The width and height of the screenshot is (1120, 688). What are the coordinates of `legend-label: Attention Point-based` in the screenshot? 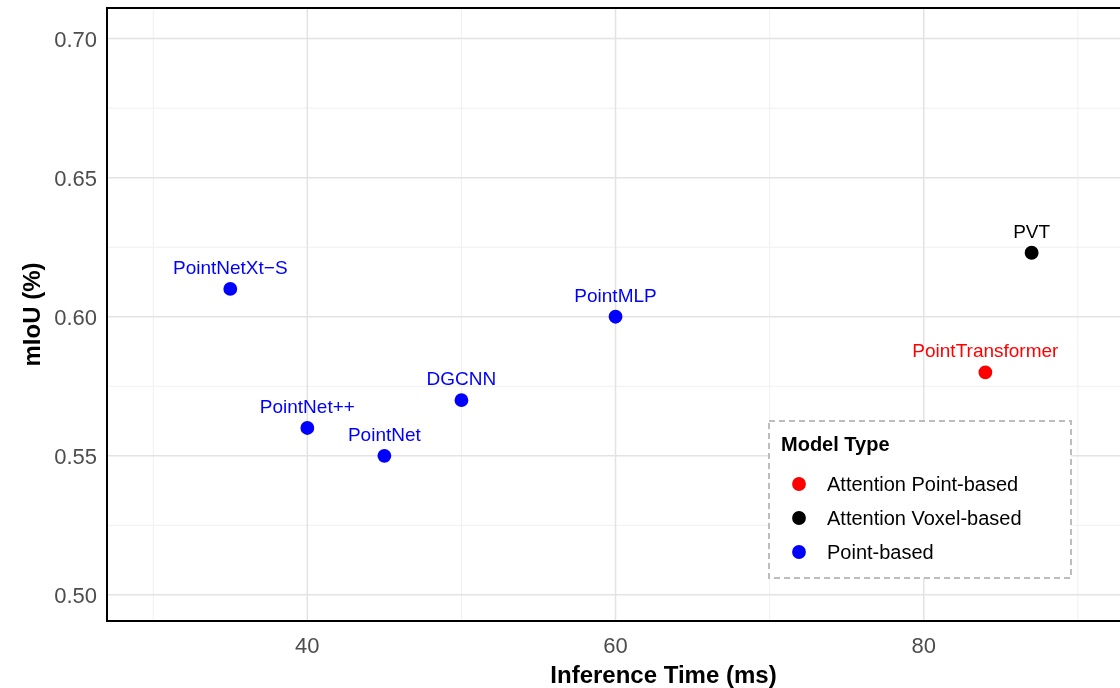 It's located at (923, 484).